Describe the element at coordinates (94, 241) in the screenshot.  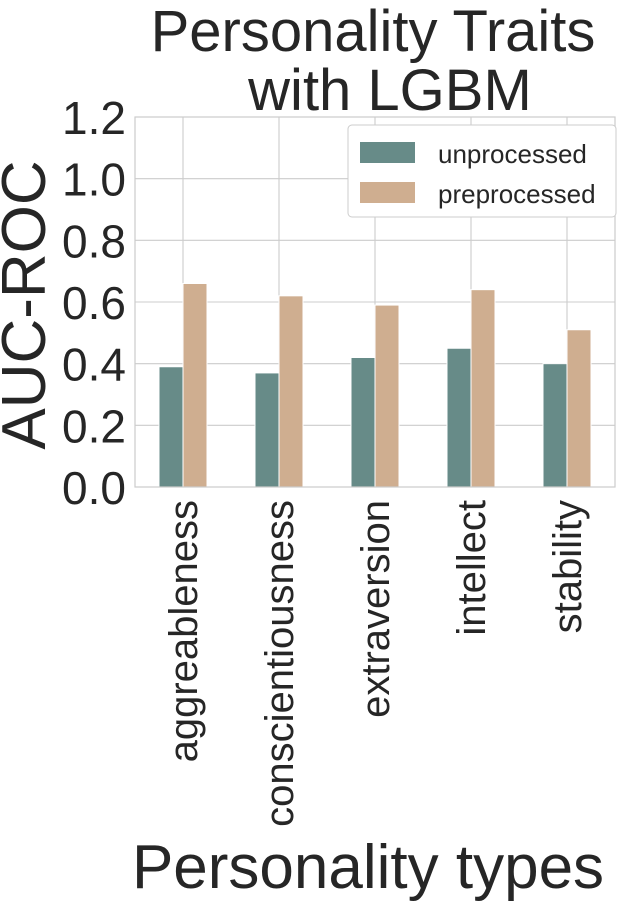
I see `y-tick-label: 0.8` at that location.